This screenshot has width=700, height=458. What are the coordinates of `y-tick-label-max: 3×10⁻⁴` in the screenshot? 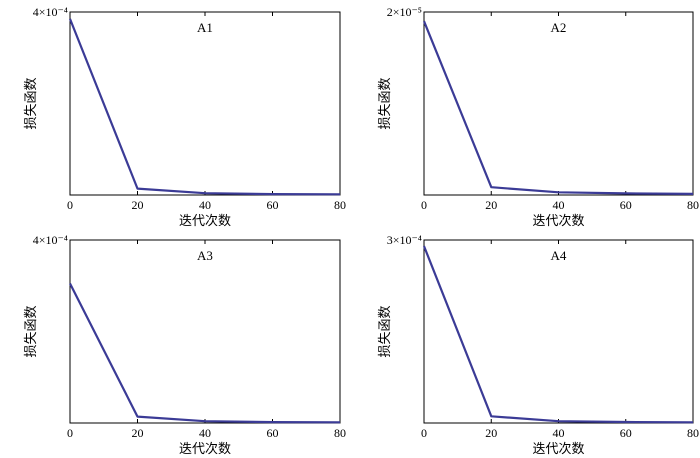 It's located at (404, 240).